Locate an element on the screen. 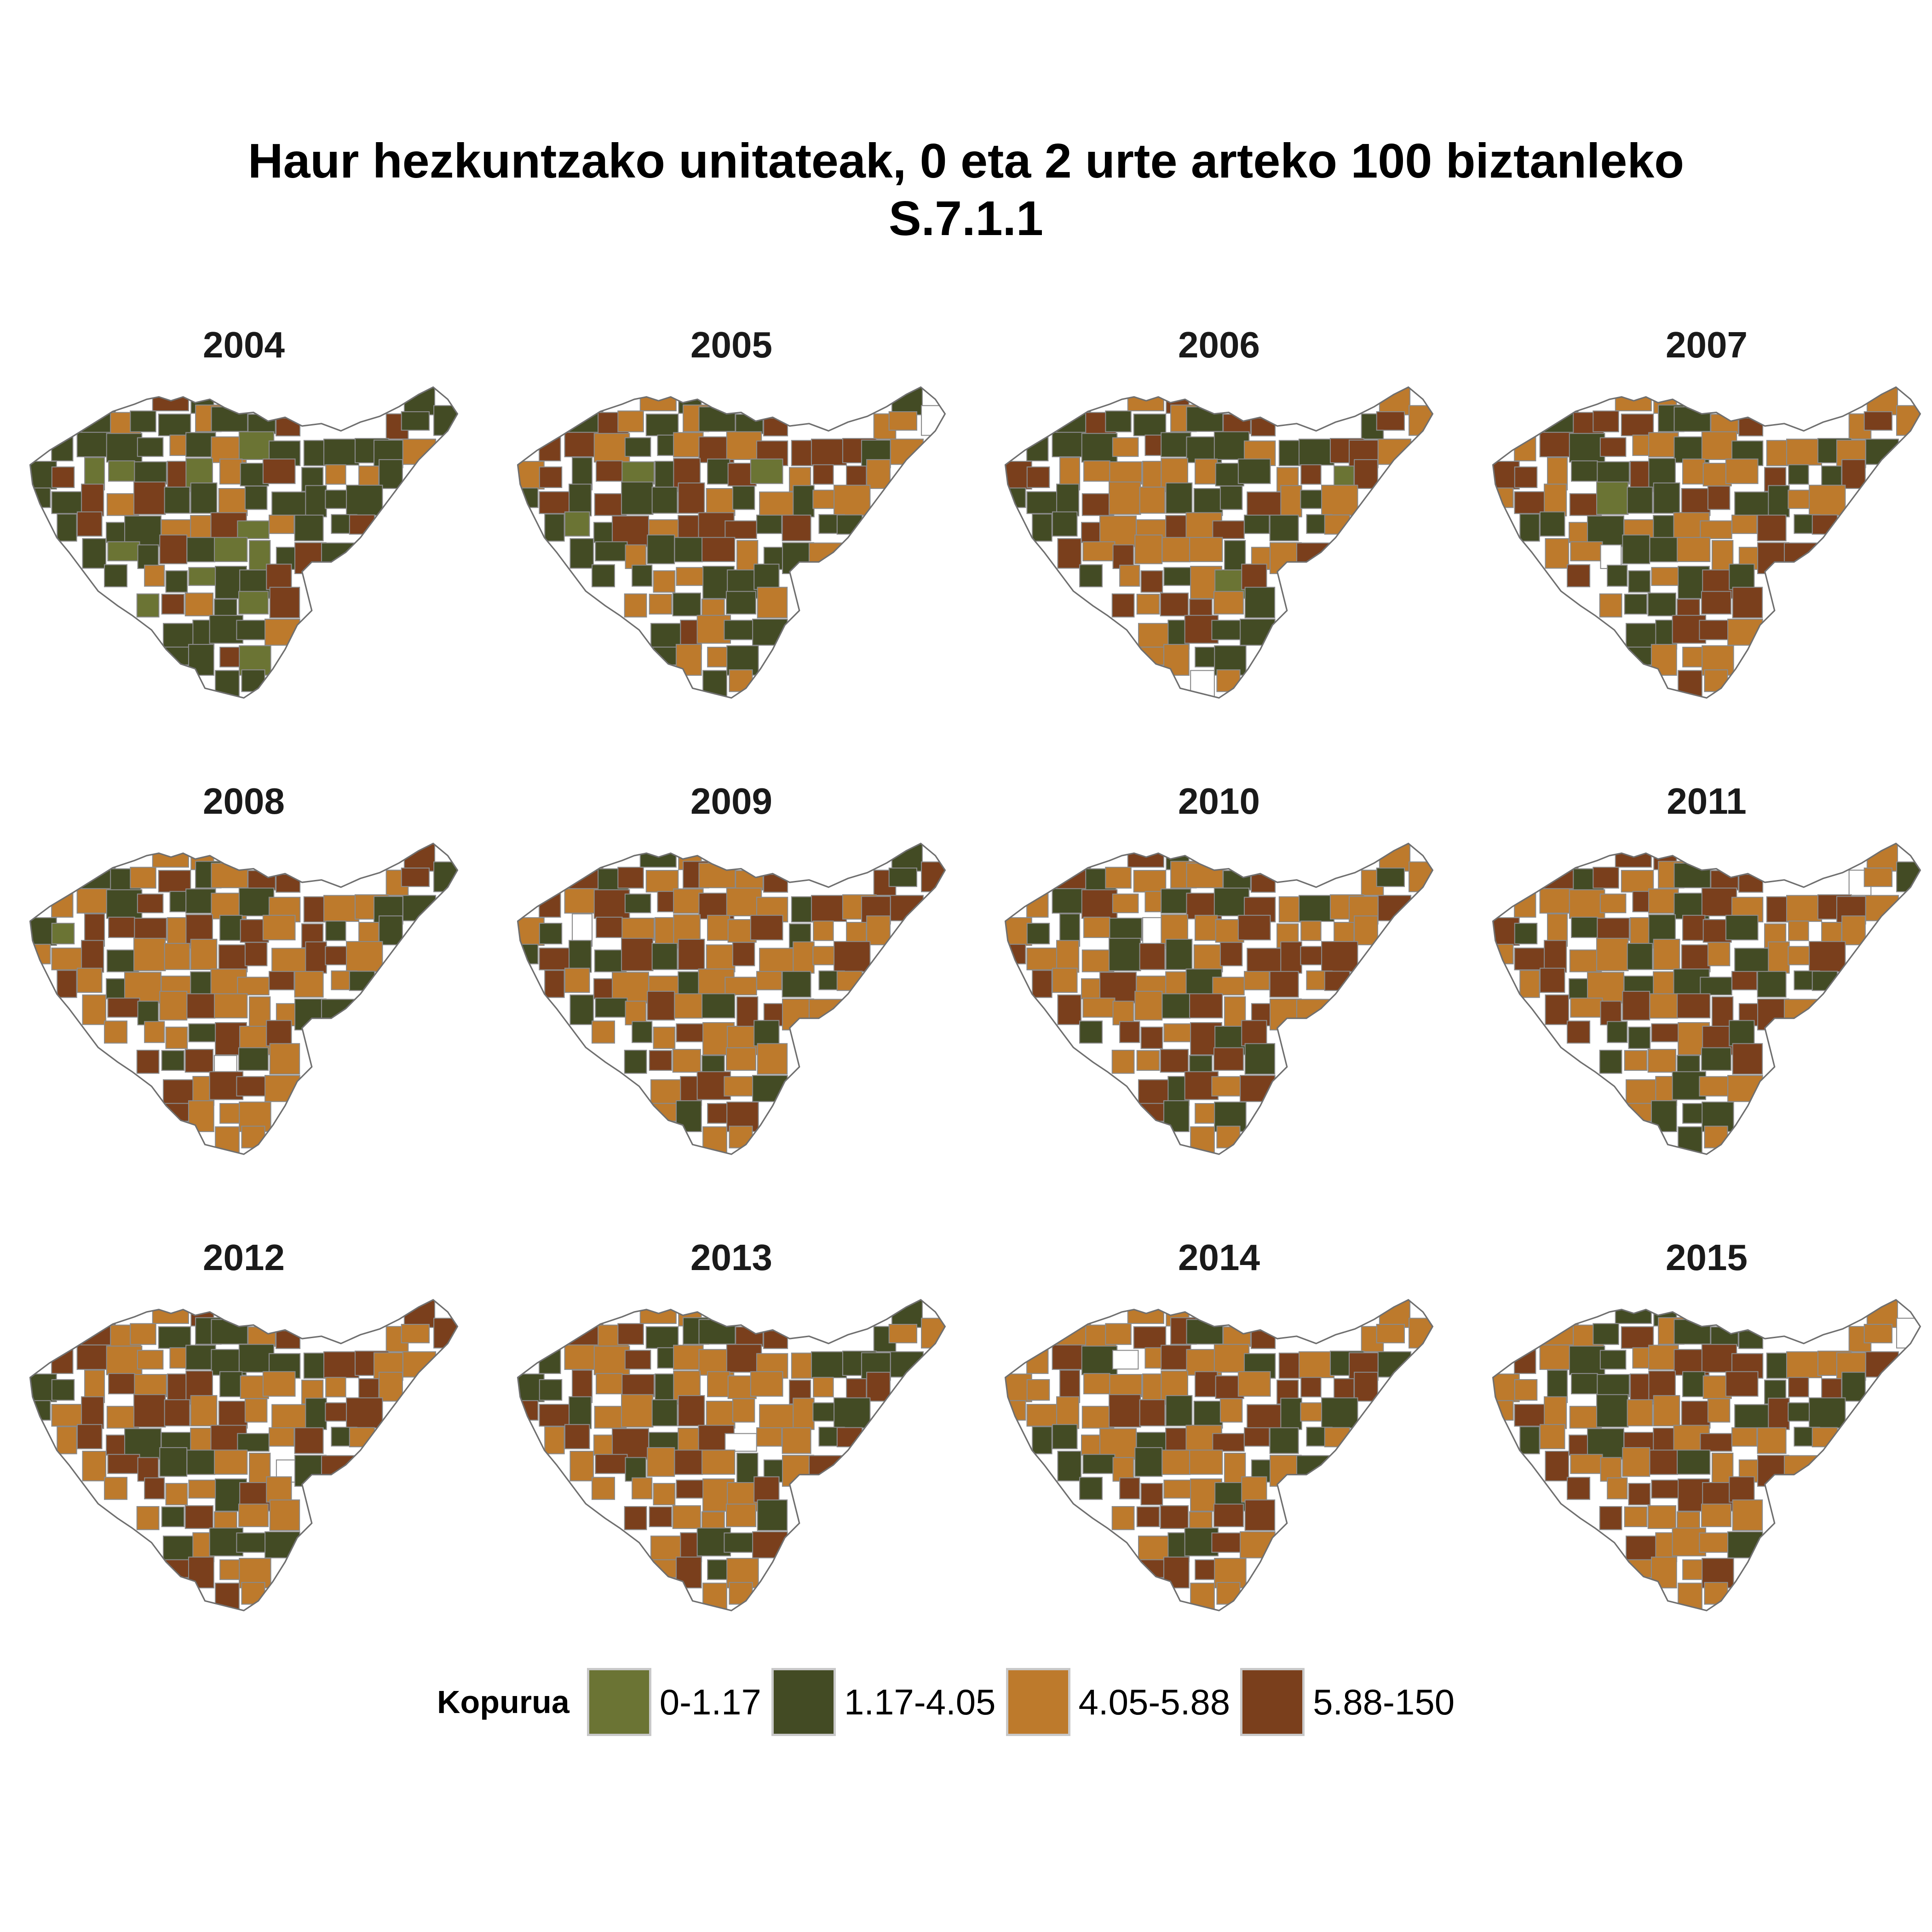 This screenshot has width=1932, height=1932. map-panel-2013: 2013 is located at coordinates (731, 1462).